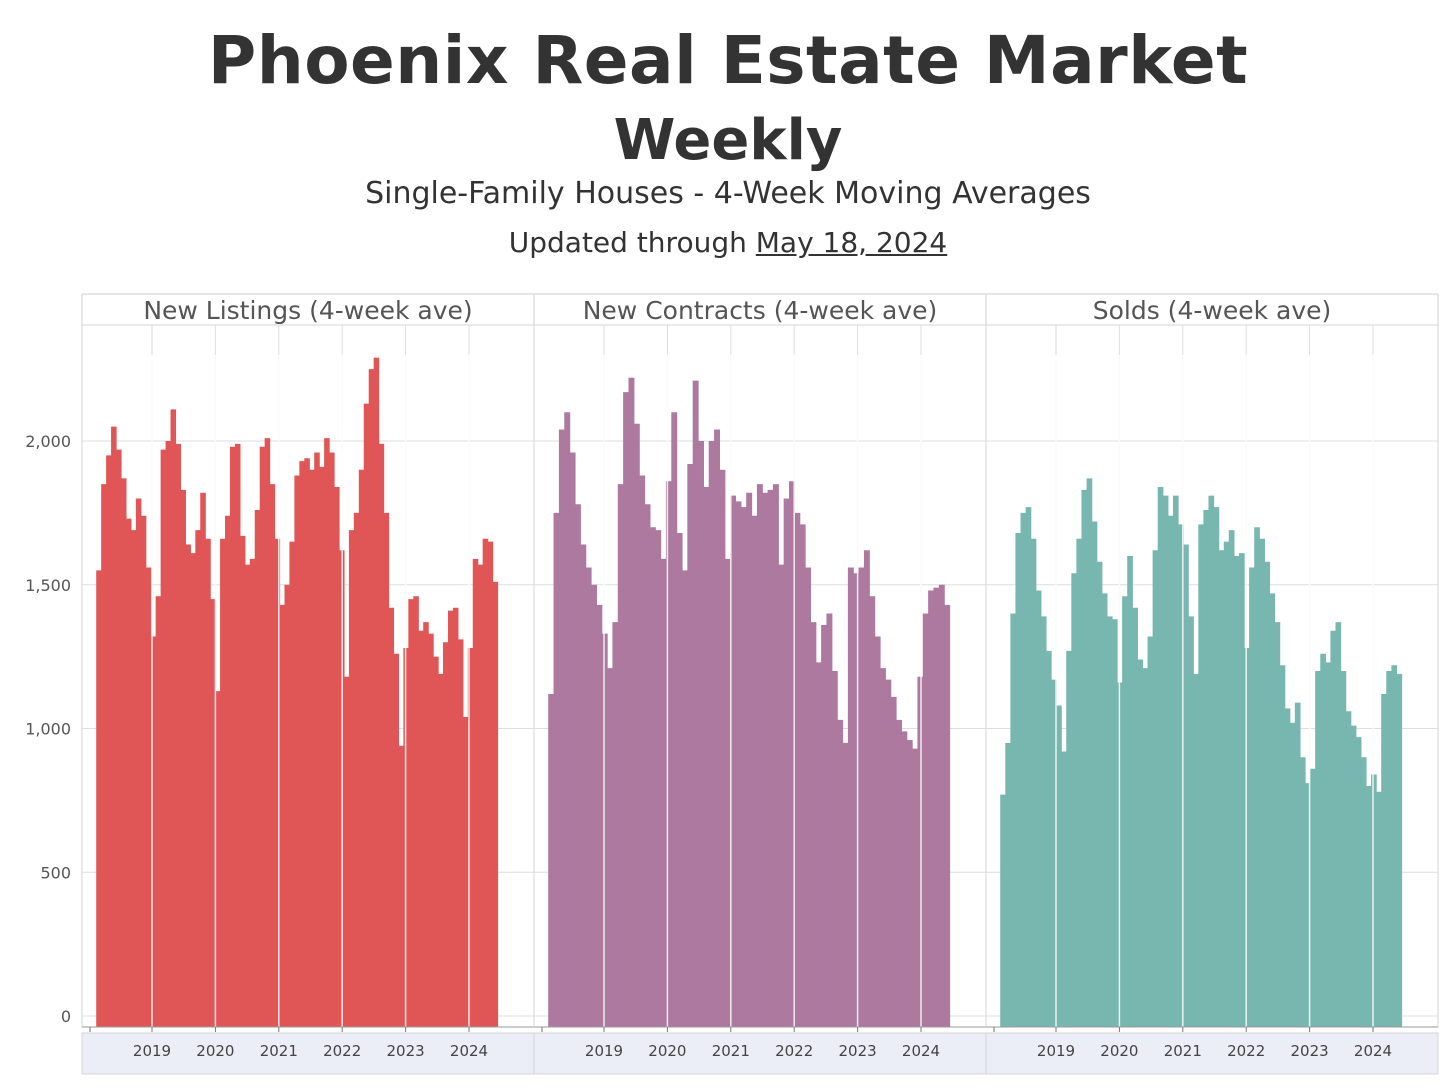 Image resolution: width=1456 pixels, height=1092 pixels. I want to click on new-listings-x-tick-label: 2022, so click(342, 1051).